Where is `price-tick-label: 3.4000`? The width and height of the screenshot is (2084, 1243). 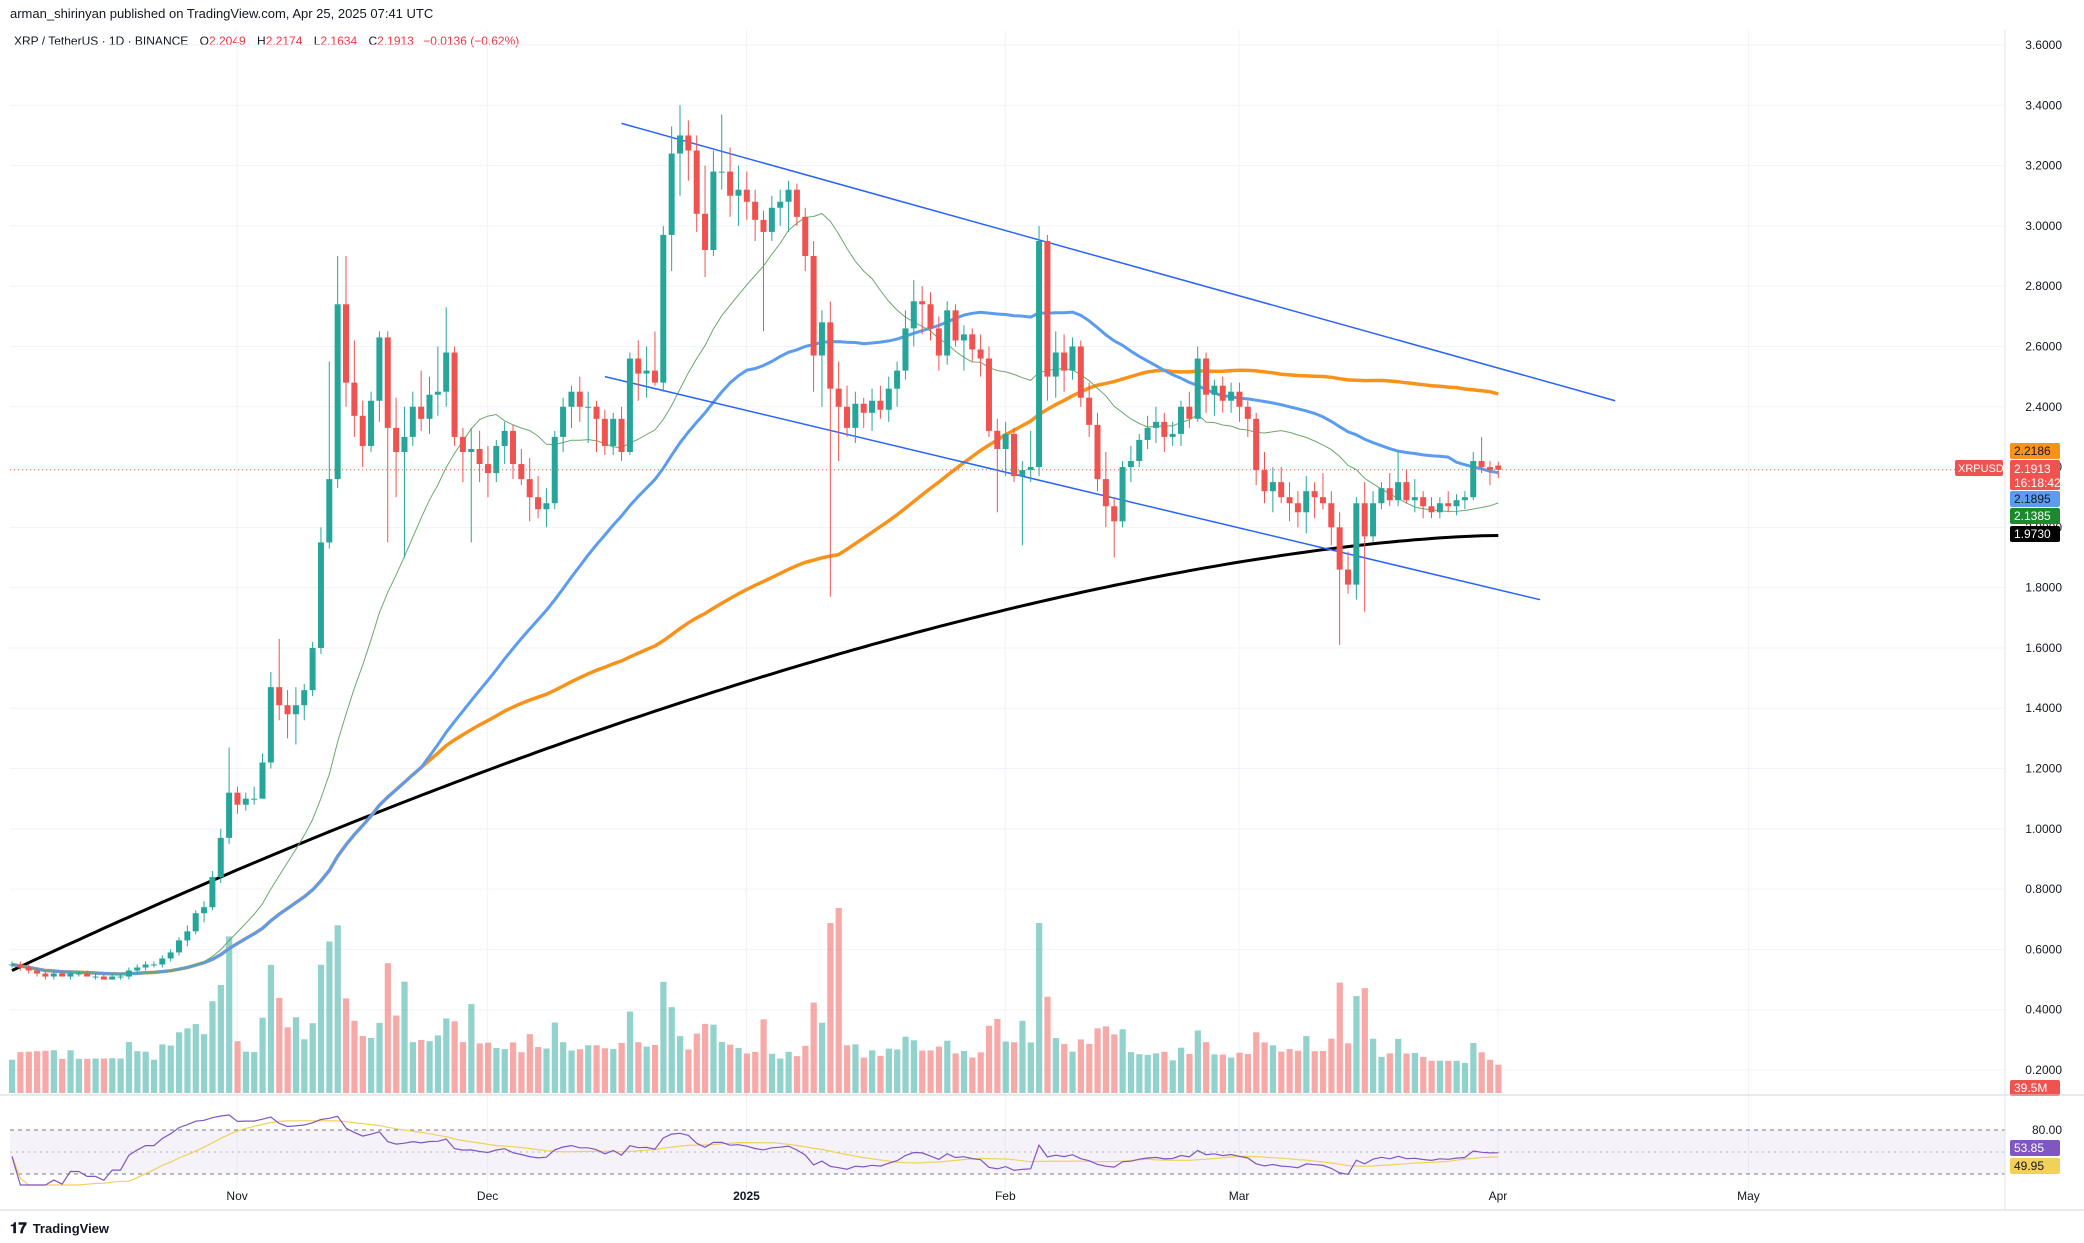
price-tick-label: 3.4000 is located at coordinates (2043, 105).